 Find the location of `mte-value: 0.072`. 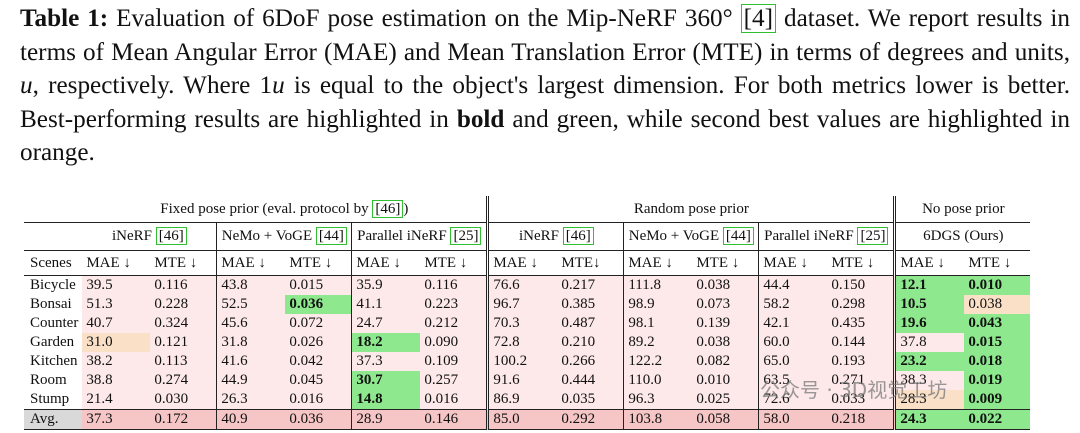

mte-value: 0.072 is located at coordinates (319, 323).